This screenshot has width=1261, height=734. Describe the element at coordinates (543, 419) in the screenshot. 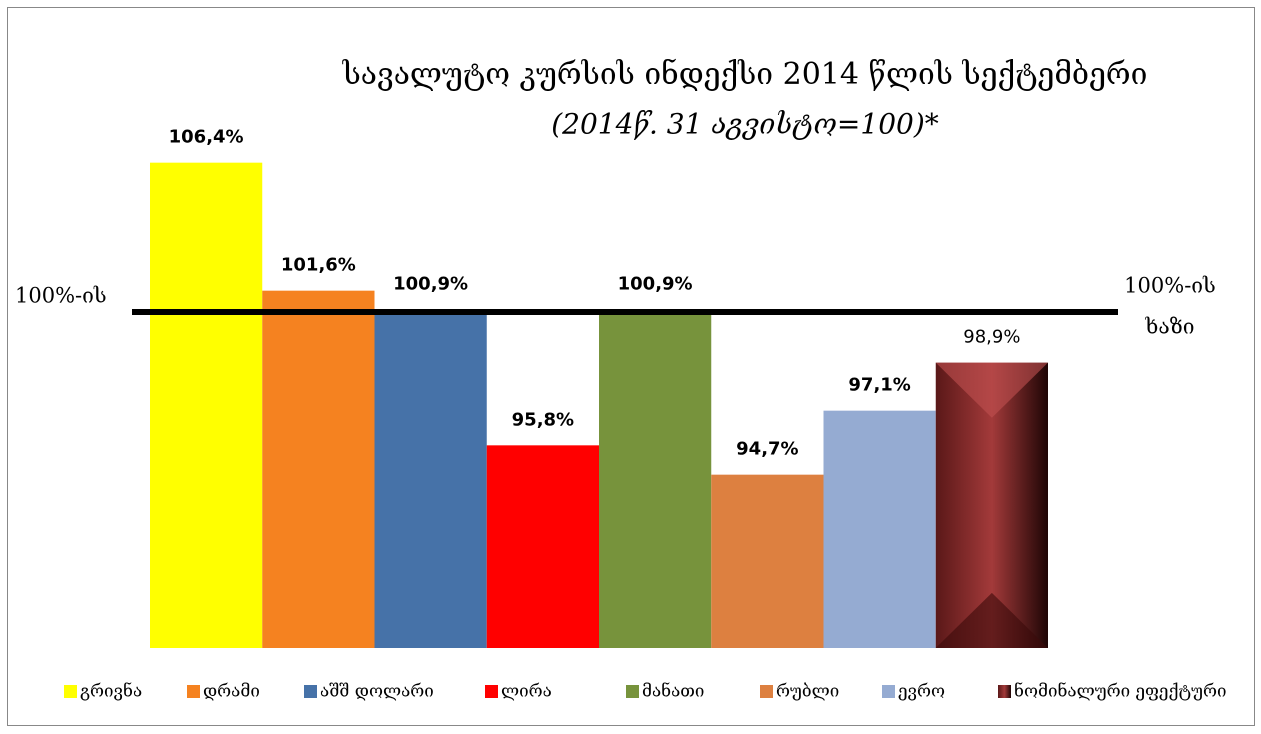

I see `data-label: 95,8%` at that location.